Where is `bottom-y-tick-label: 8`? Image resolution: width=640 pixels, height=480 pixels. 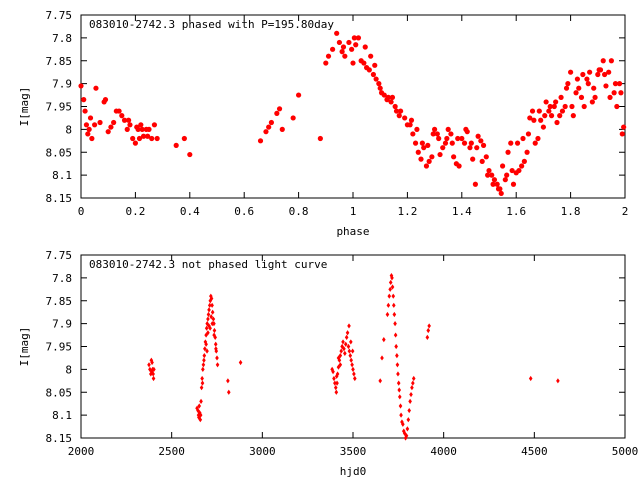
bottom-y-tick-label: 8 is located at coordinates (68, 369).